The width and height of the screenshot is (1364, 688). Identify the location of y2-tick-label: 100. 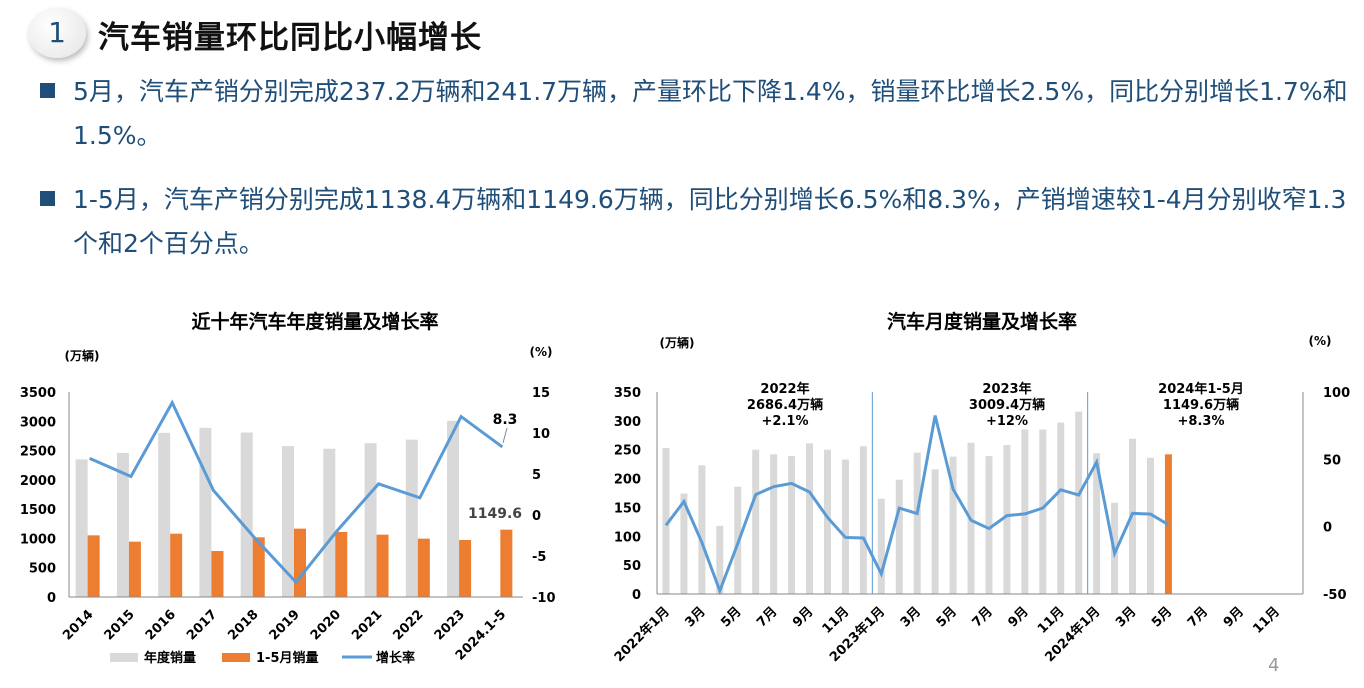
(1336, 393).